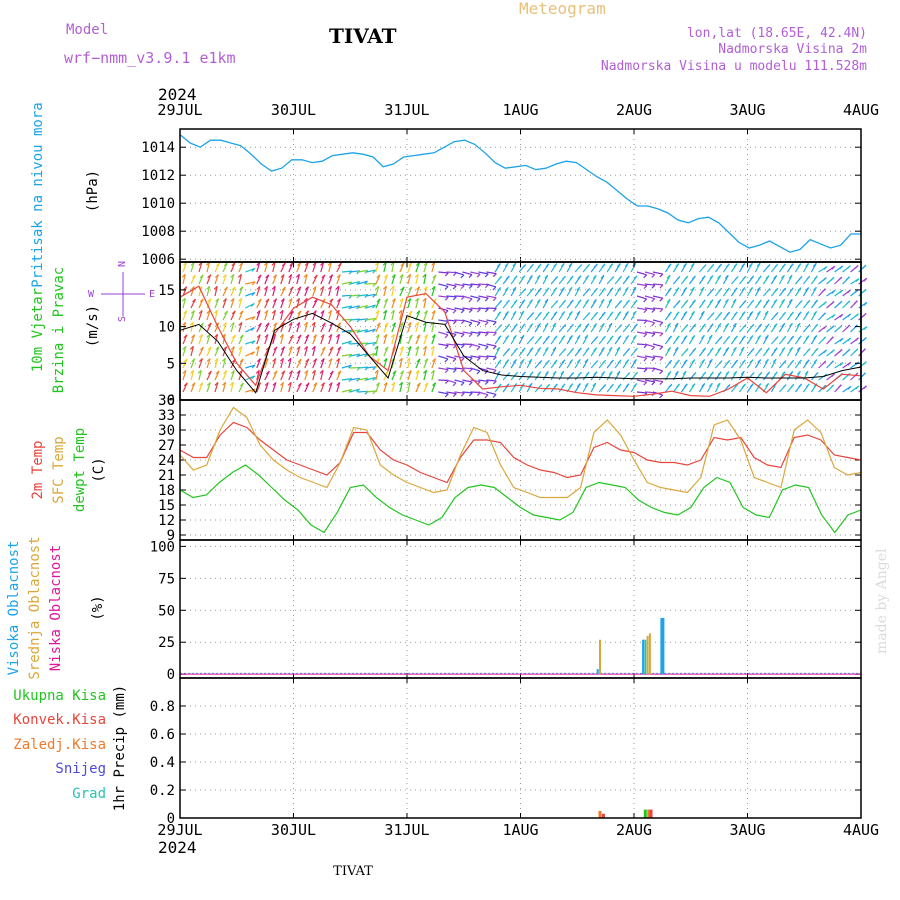 Image resolution: width=900 pixels, height=900 pixels. Describe the element at coordinates (59, 745) in the screenshot. I see `precip-legend-frozen_rain: Zaledj.Kisa` at that location.